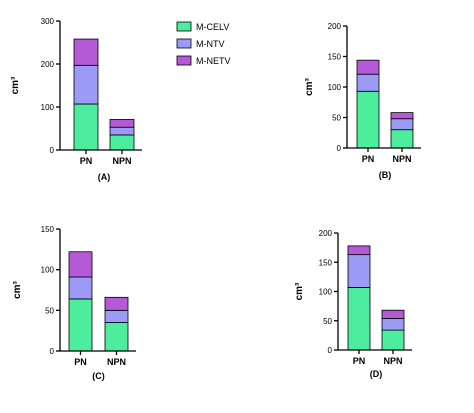  I want to click on legend-label: M-CELV, so click(212, 27).